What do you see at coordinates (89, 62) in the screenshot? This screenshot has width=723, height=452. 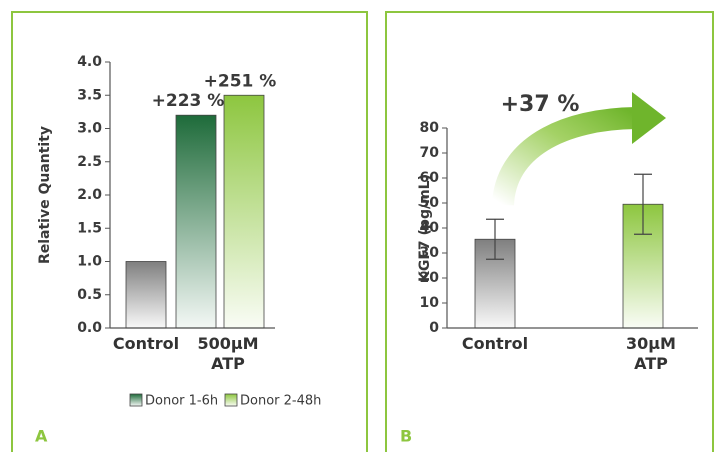 I see `y-tick-label: 4.0` at bounding box center [89, 62].